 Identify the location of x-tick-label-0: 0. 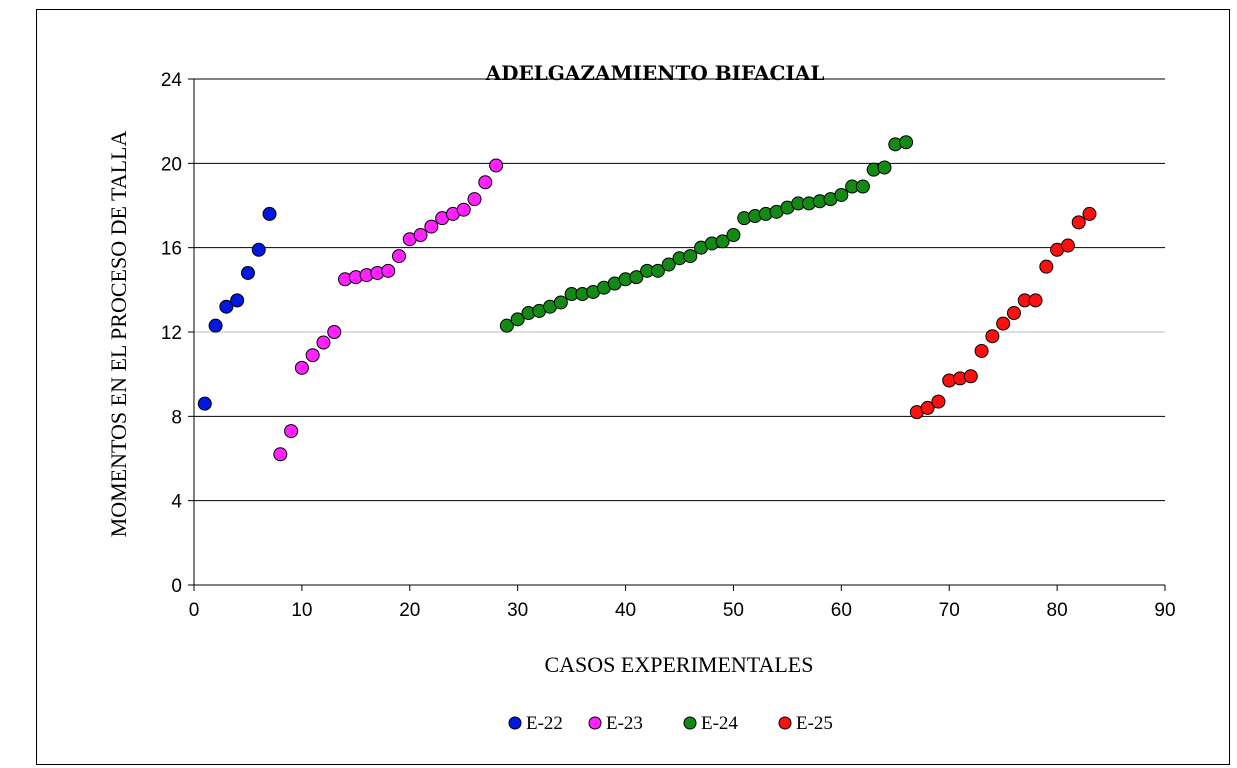
(194, 610).